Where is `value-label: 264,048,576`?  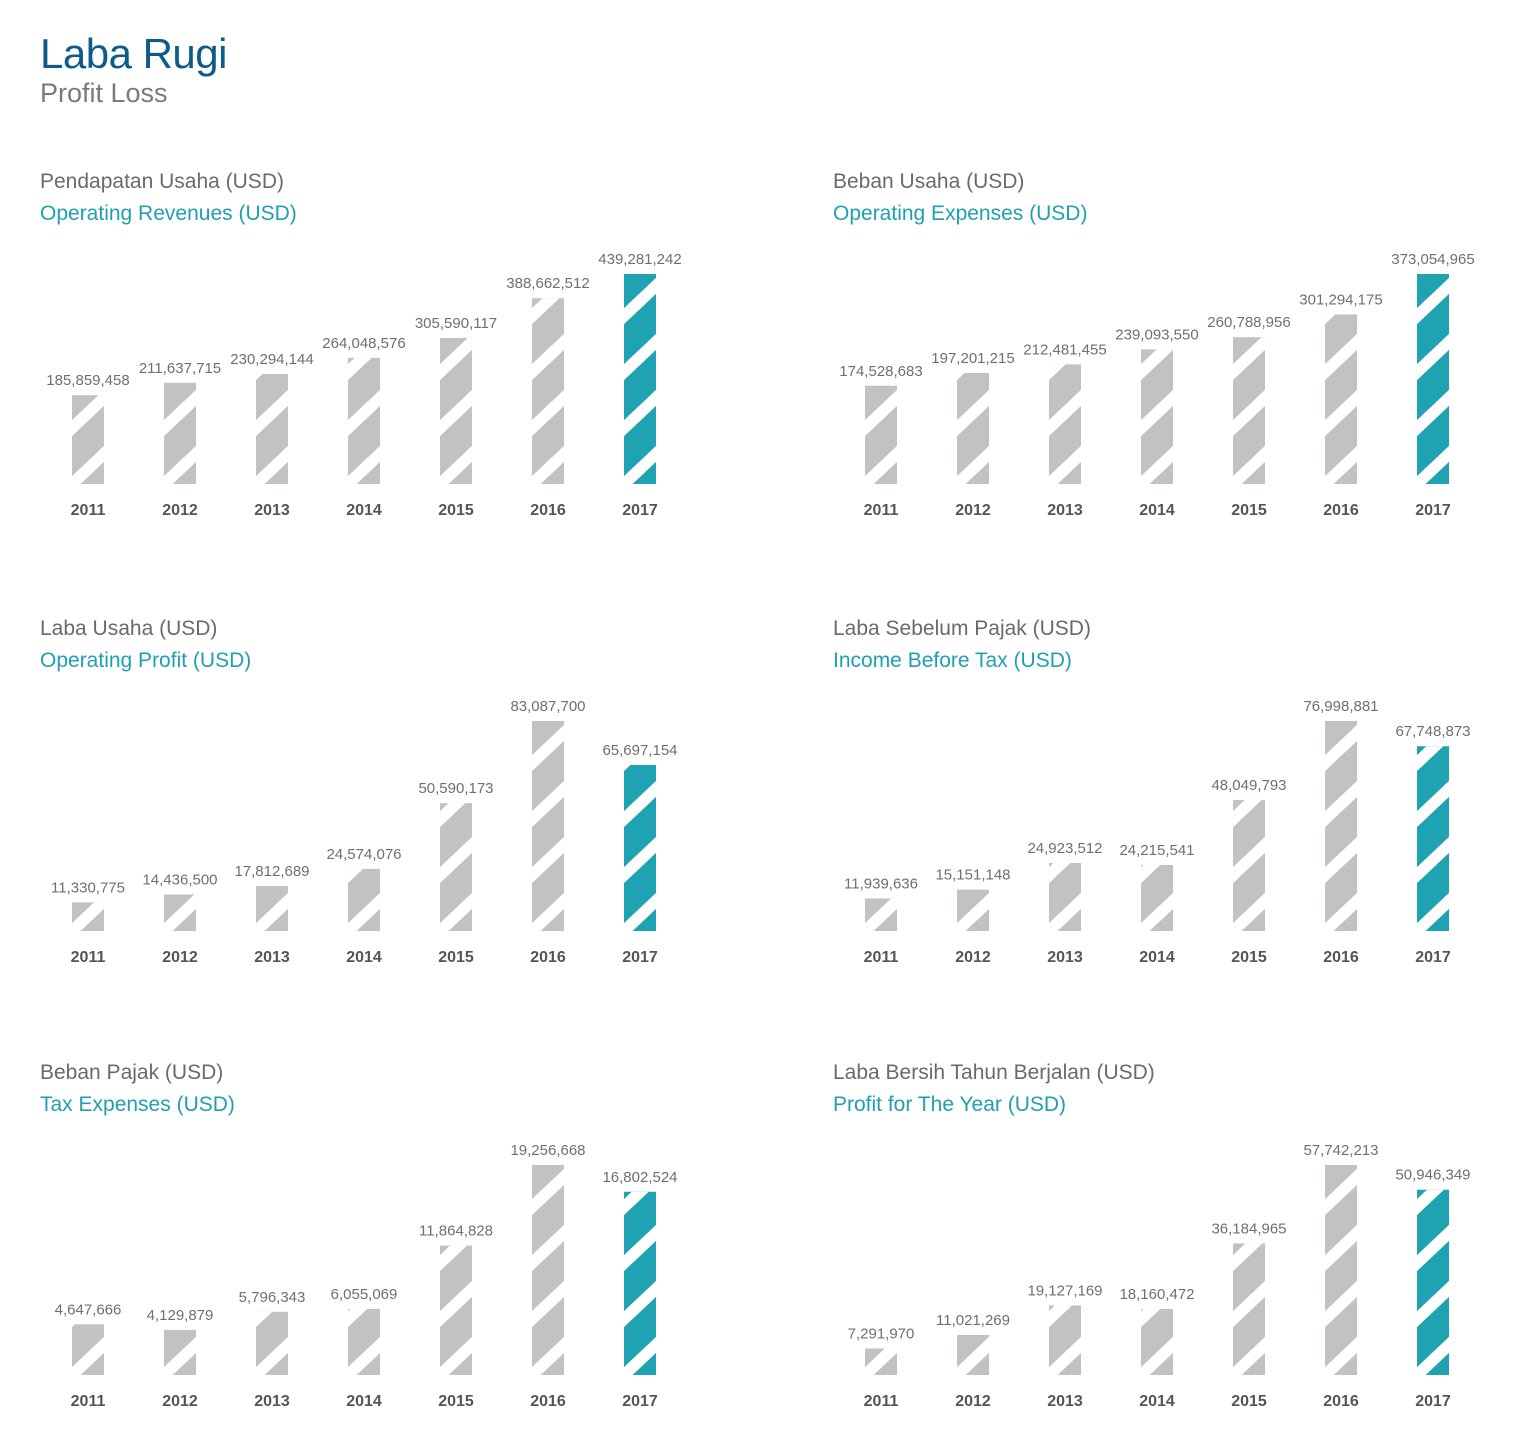 value-label: 264,048,576 is located at coordinates (363, 343).